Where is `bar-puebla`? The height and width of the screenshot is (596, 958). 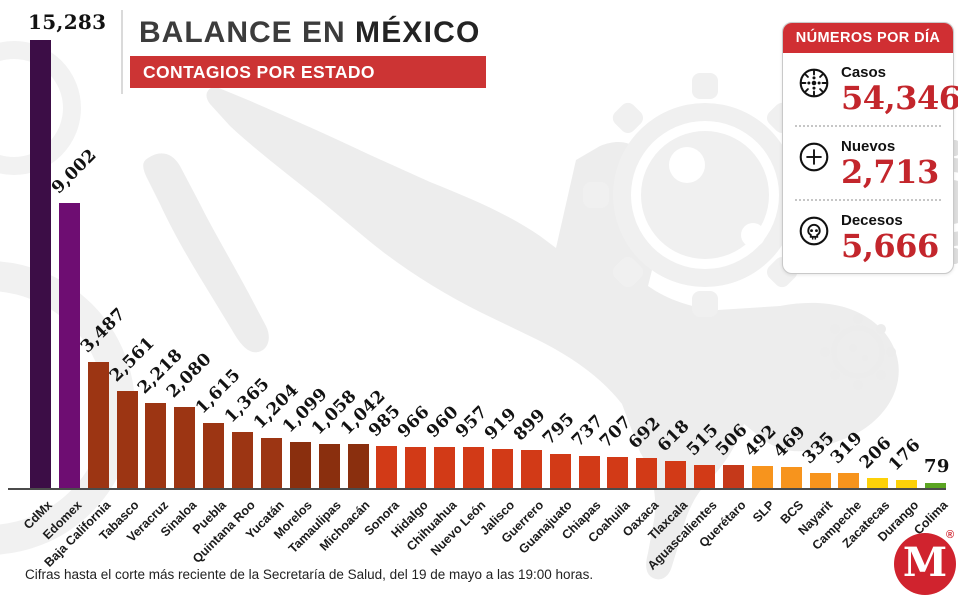 bar-puebla is located at coordinates (214, 456).